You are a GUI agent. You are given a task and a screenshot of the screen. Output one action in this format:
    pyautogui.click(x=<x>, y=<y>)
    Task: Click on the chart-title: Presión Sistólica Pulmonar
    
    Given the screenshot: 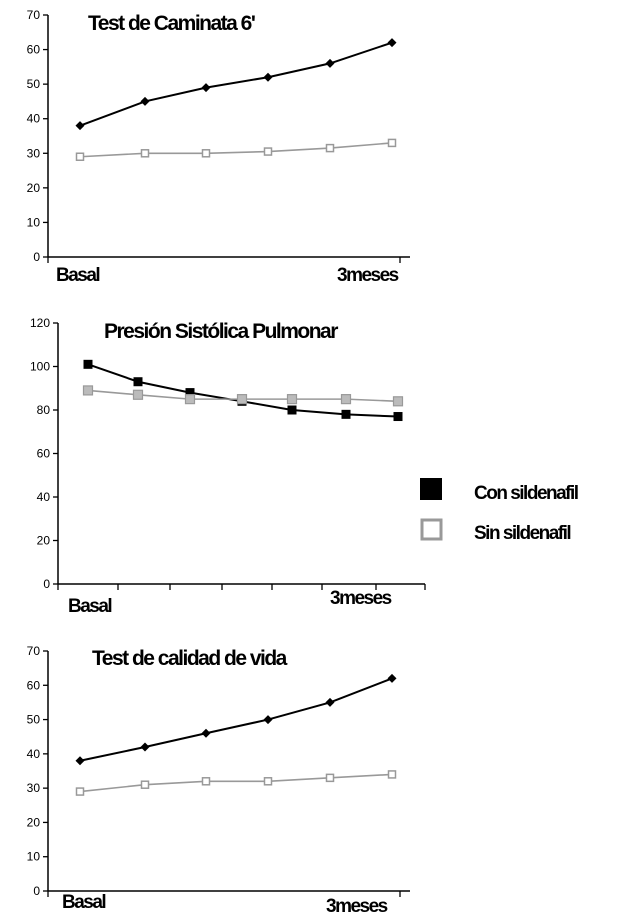 What is the action you would take?
    pyautogui.click(x=221, y=331)
    